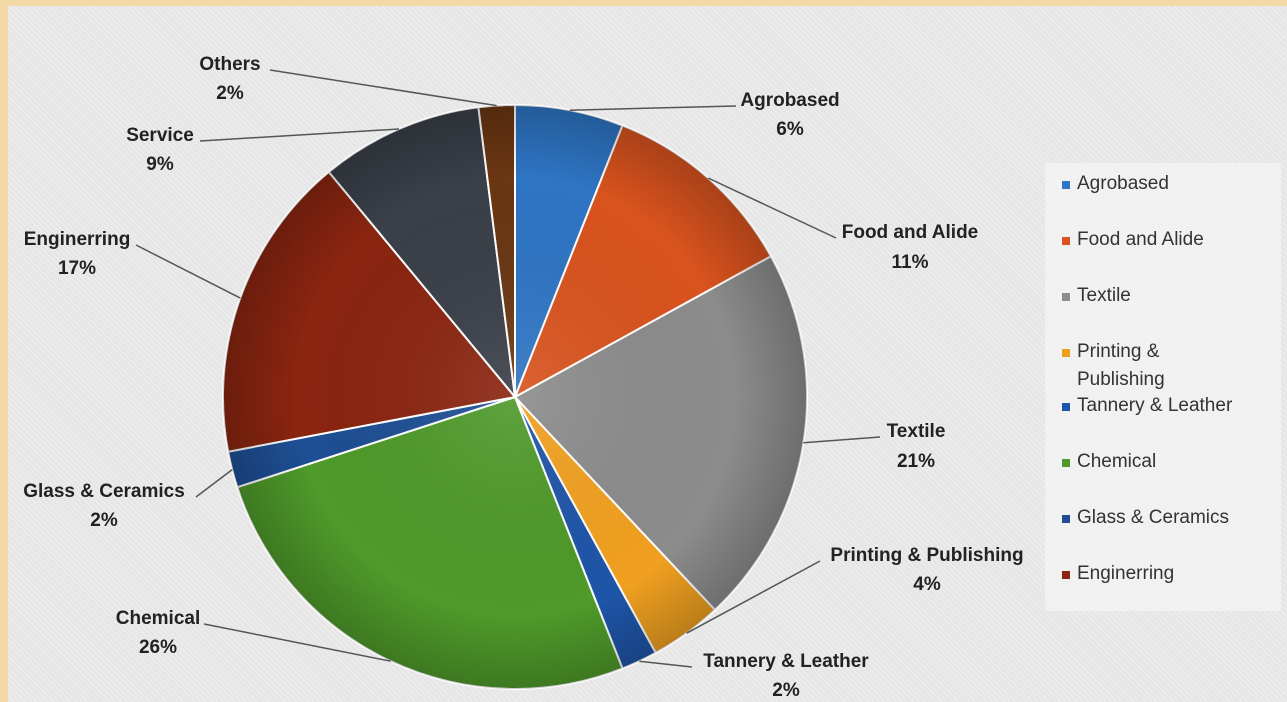 The height and width of the screenshot is (702, 1287). Describe the element at coordinates (158, 618) in the screenshot. I see `data-label-name: Chemical` at that location.